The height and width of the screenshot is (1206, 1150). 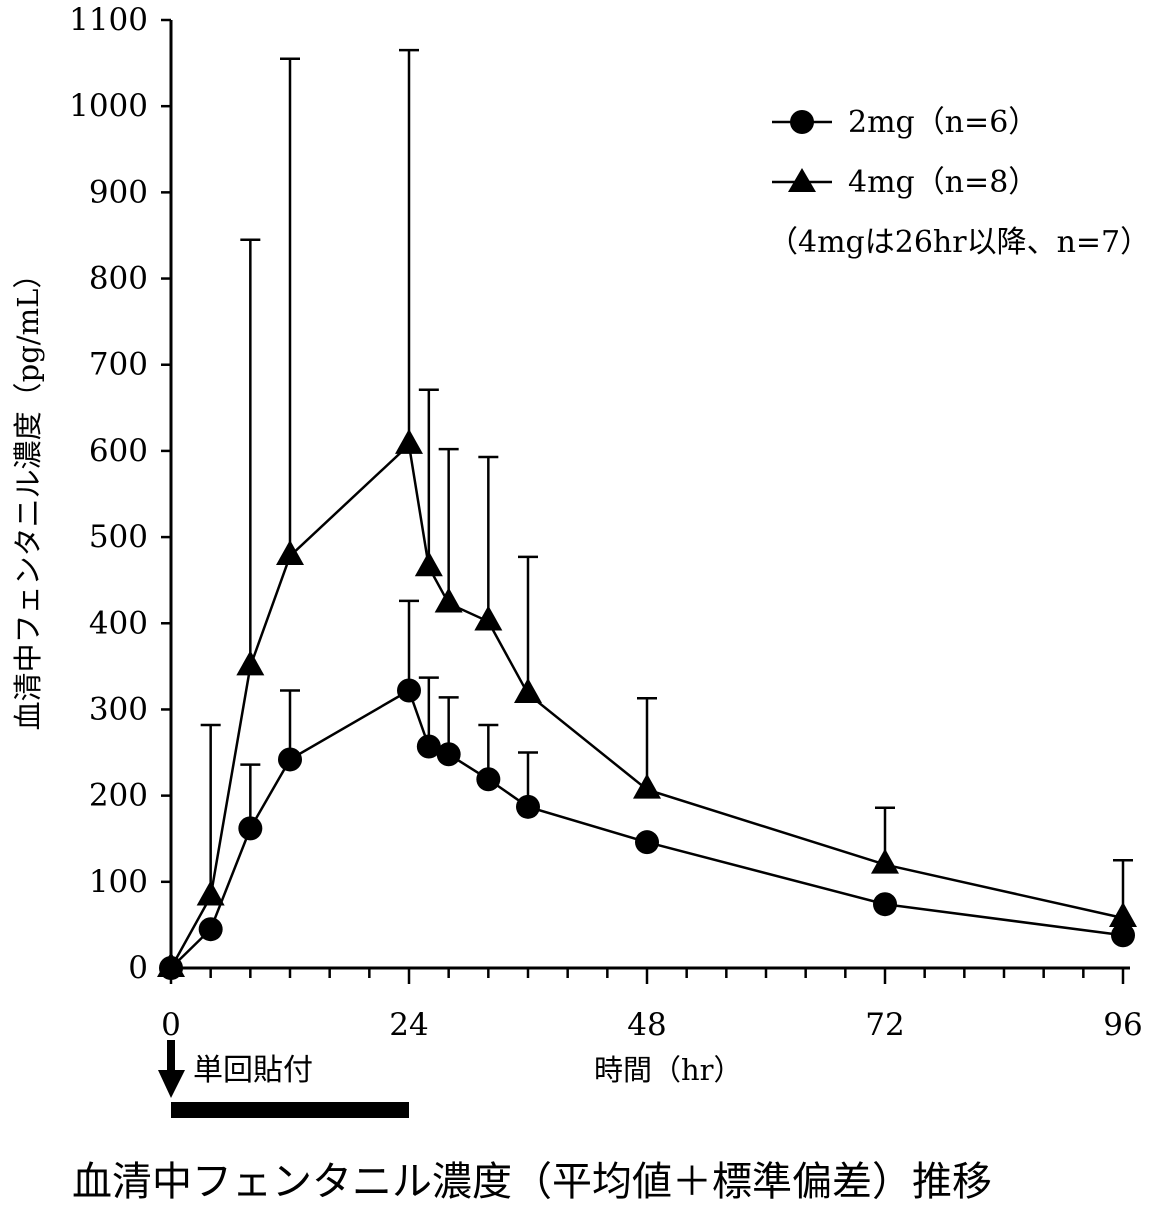 What do you see at coordinates (652, 1005) in the screenshot?
I see `x-ticks: 0 24 48 72 96` at bounding box center [652, 1005].